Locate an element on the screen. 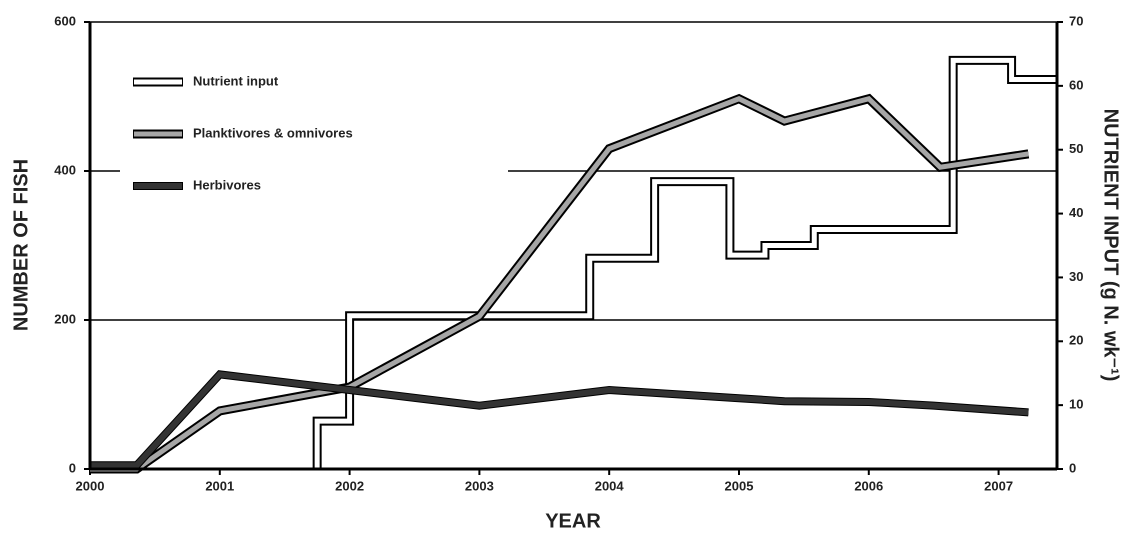  y2-tick-label: 50 is located at coordinates (1076, 148).